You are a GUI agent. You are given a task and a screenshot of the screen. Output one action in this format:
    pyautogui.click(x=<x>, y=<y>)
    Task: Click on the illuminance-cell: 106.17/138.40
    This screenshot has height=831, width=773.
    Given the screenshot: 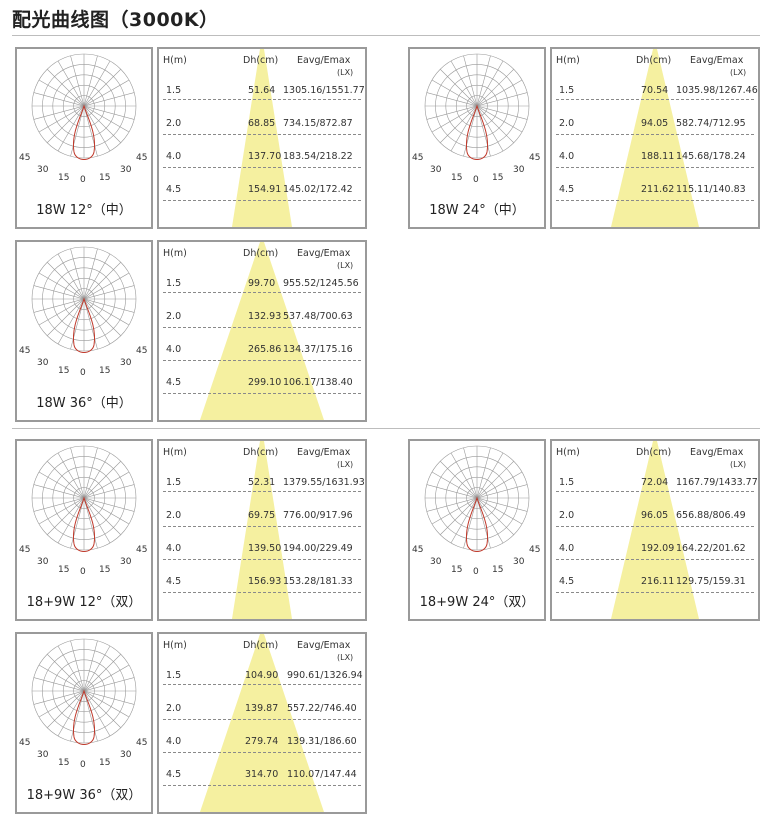 What is the action you would take?
    pyautogui.click(x=318, y=382)
    